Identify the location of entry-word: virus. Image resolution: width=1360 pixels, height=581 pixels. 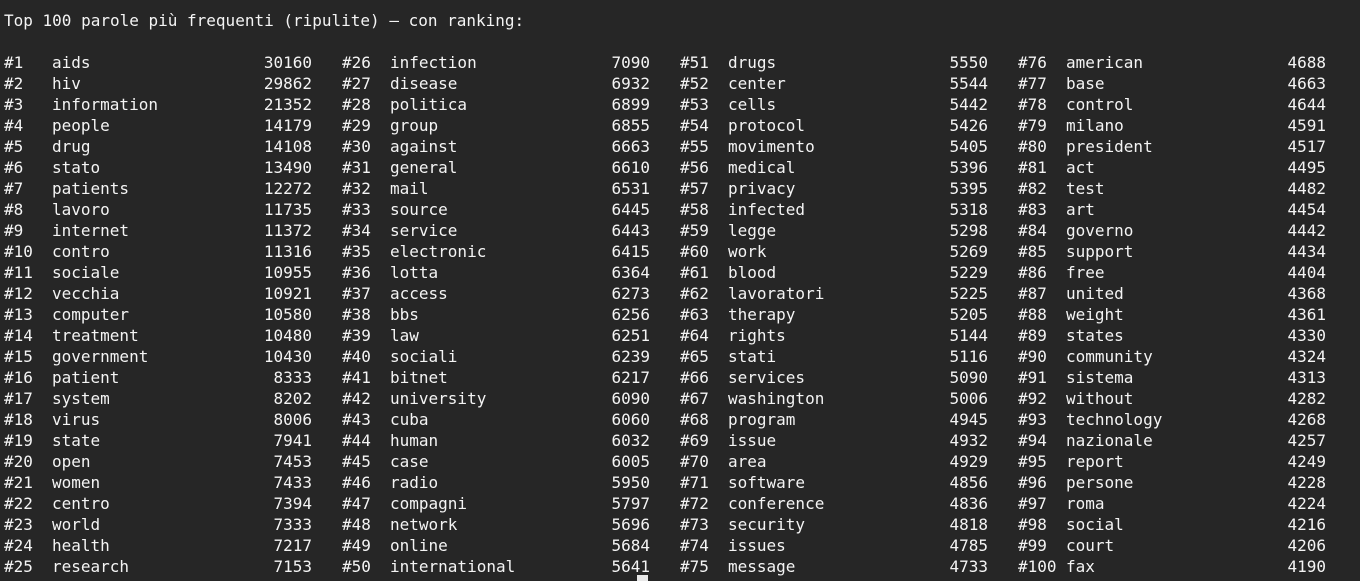
(76, 419).